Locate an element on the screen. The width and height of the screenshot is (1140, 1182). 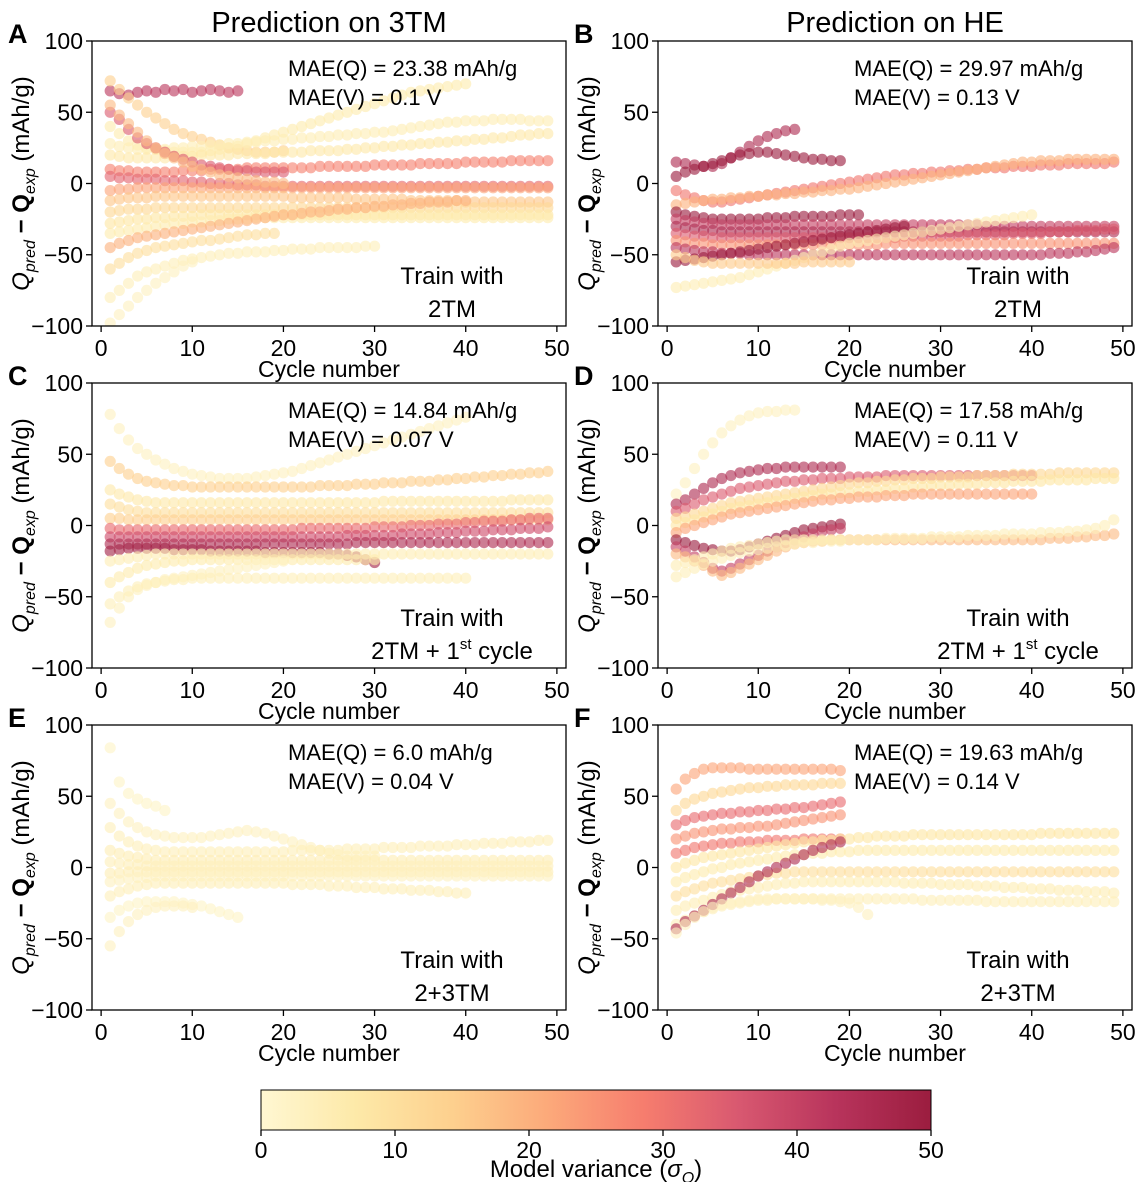
mae-q-annotation: MAE(Q) = 23.38 mAh/g is located at coordinates (402, 68).